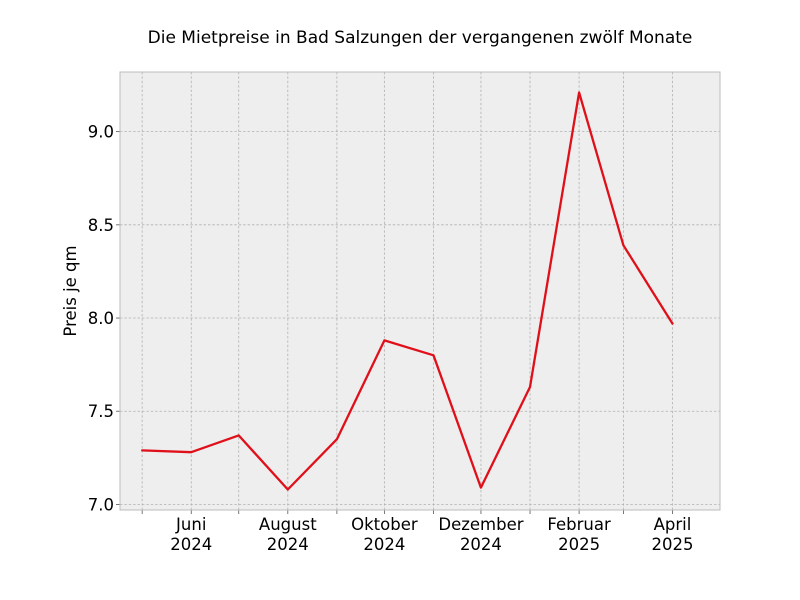  What do you see at coordinates (579, 524) in the screenshot?
I see `x-tick-label-month: Februar` at bounding box center [579, 524].